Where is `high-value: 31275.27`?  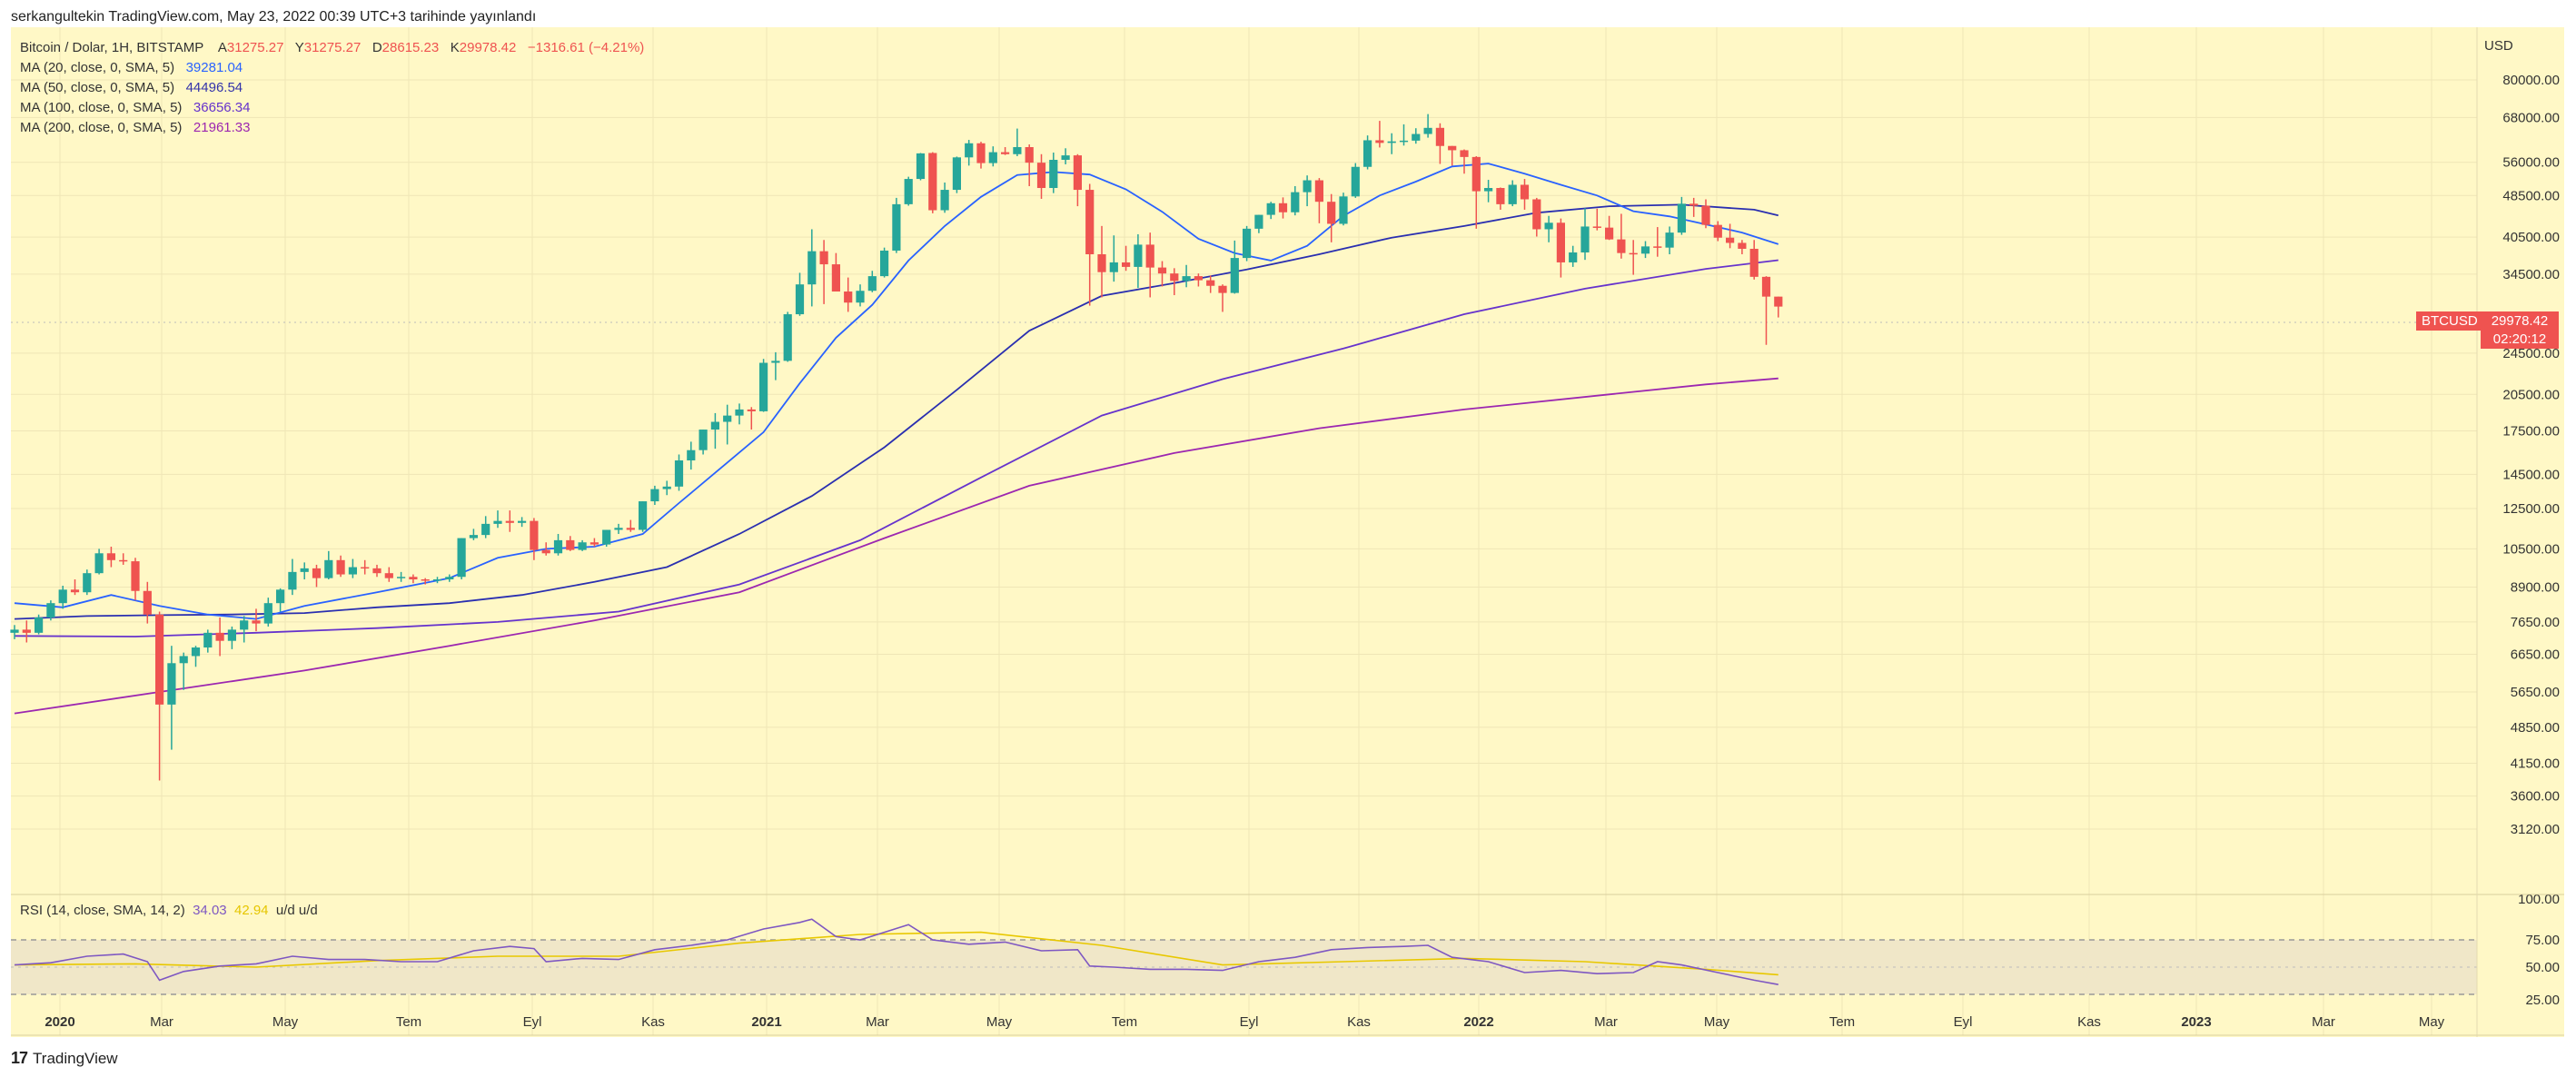 high-value: 31275.27 is located at coordinates (332, 47).